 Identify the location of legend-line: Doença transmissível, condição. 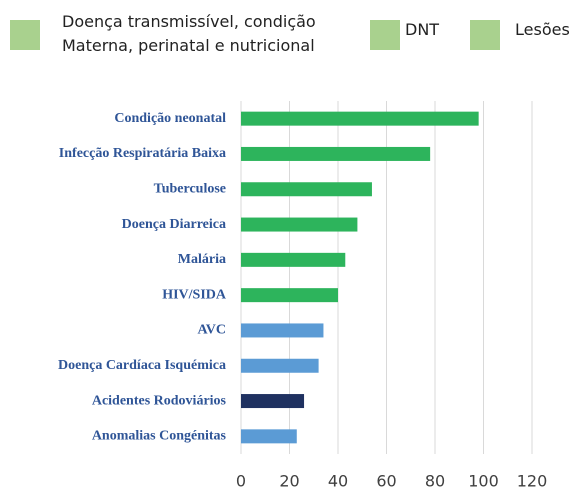
(189, 21).